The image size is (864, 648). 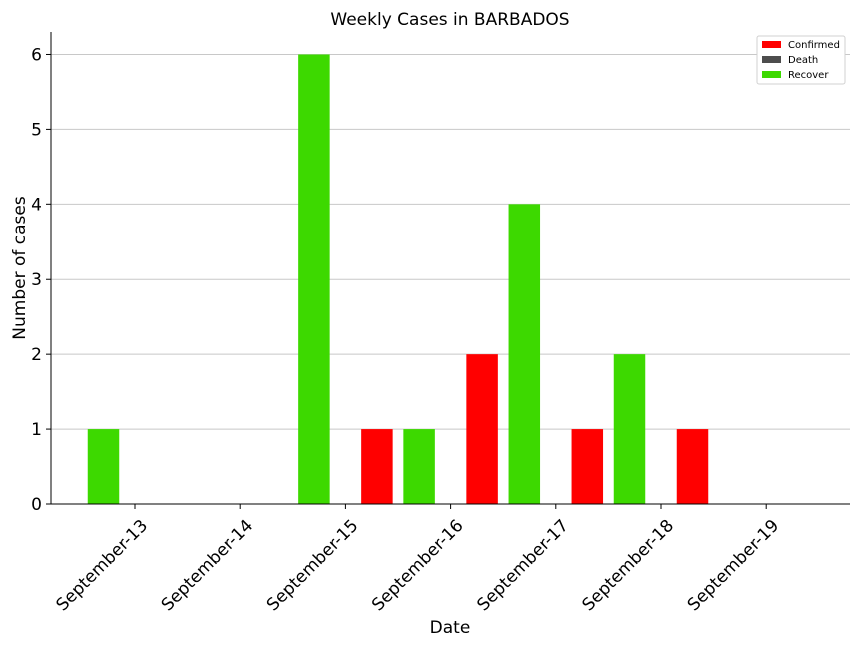 I want to click on x-axis-label: Date, so click(x=450, y=628).